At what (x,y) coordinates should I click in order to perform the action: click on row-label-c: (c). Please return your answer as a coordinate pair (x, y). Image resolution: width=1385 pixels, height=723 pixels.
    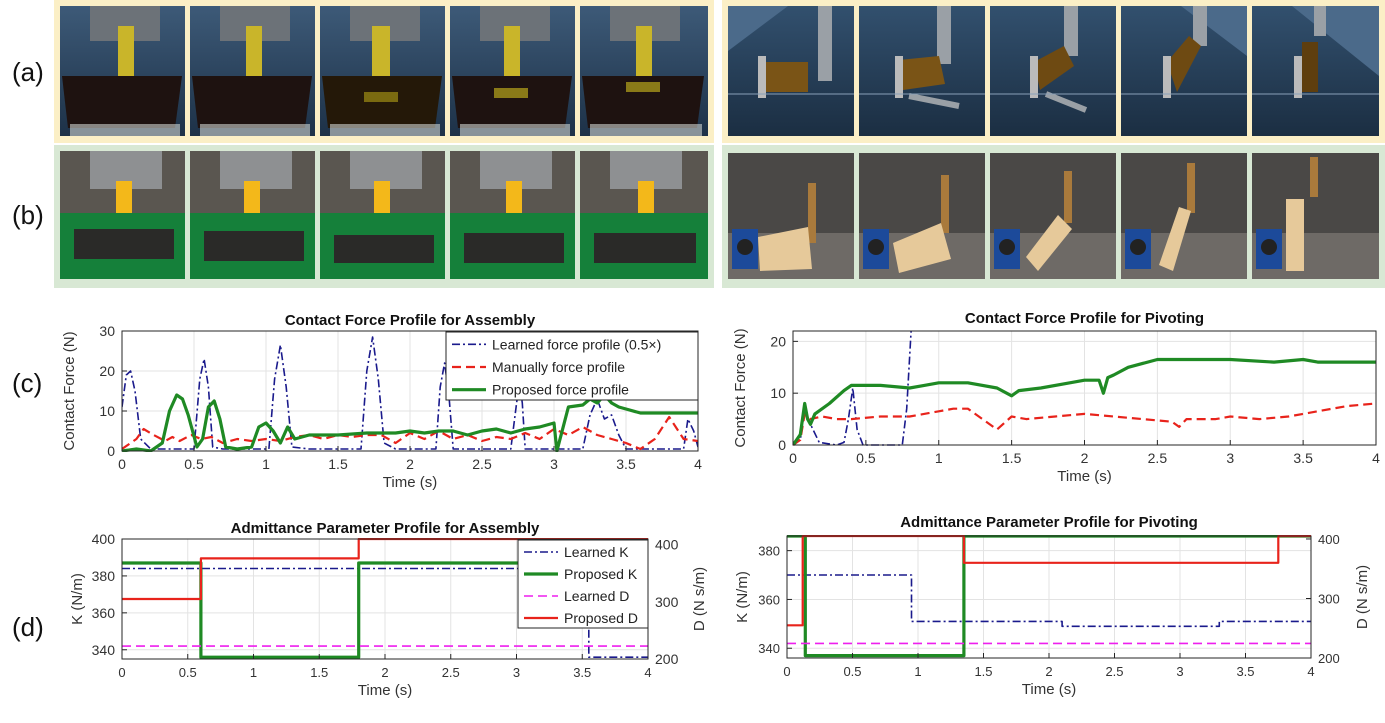
    Looking at the image, I should click on (27, 383).